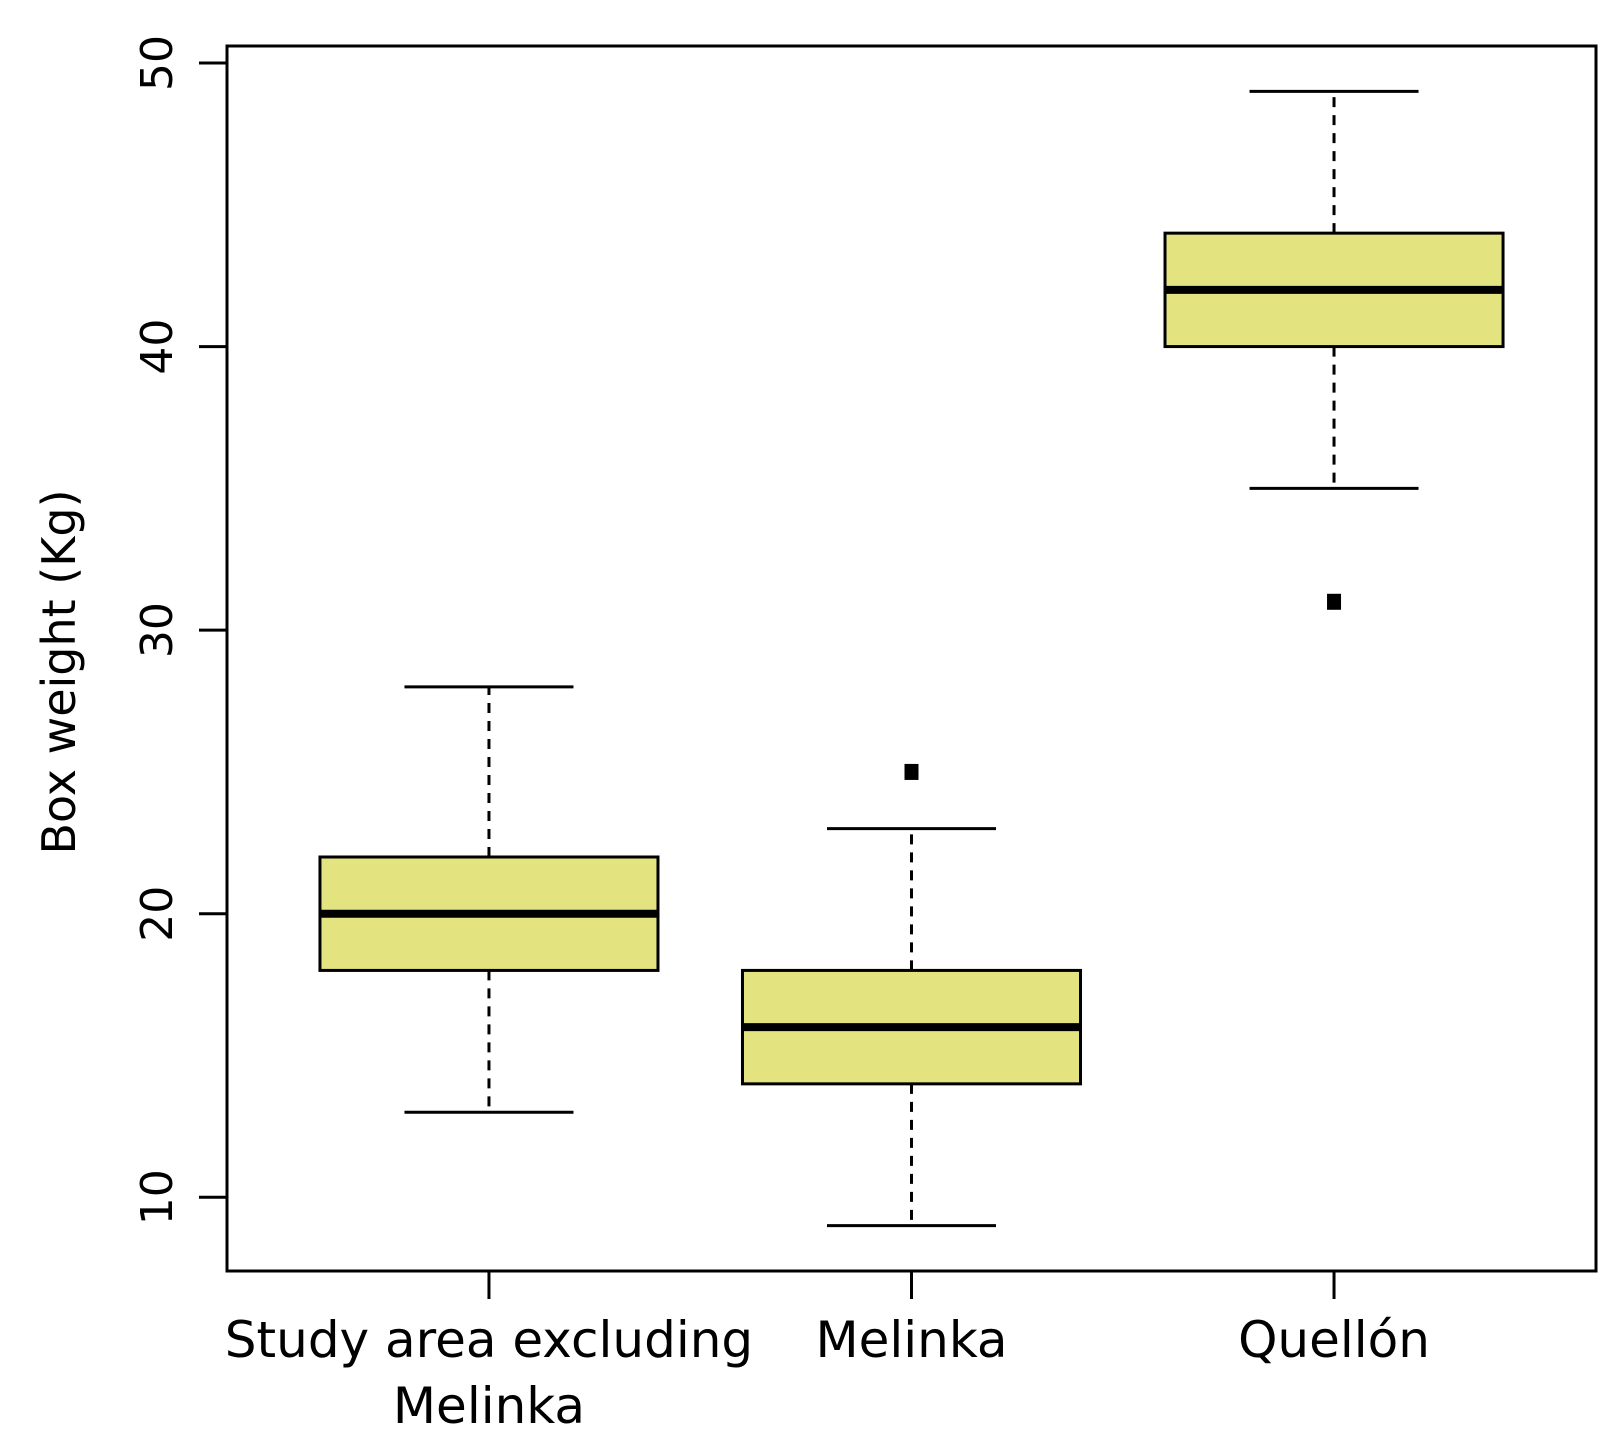 The width and height of the screenshot is (1616, 1446). What do you see at coordinates (157, 347) in the screenshot?
I see `y-tick-label: 40` at bounding box center [157, 347].